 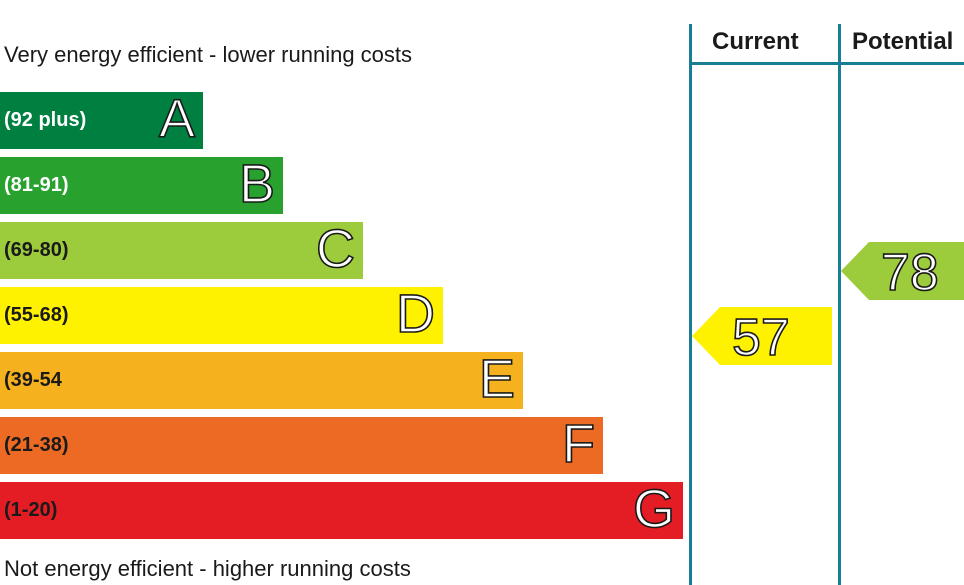 What do you see at coordinates (909, 272) in the screenshot?
I see `potential-rating-value: 78` at bounding box center [909, 272].